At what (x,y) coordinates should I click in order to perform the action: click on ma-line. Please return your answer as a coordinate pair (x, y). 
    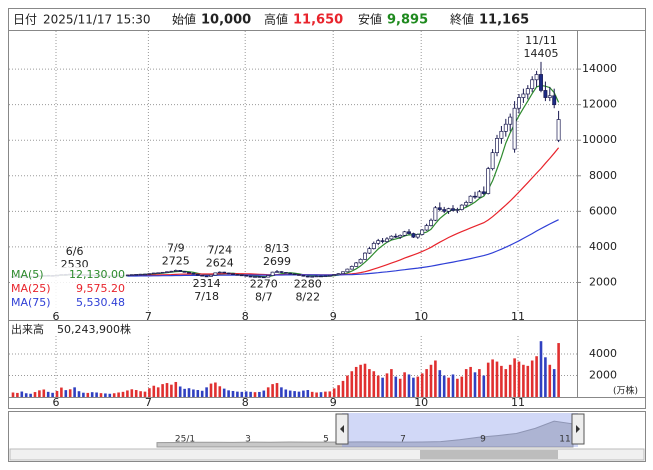
    Looking at the image, I should click on (343, 248).